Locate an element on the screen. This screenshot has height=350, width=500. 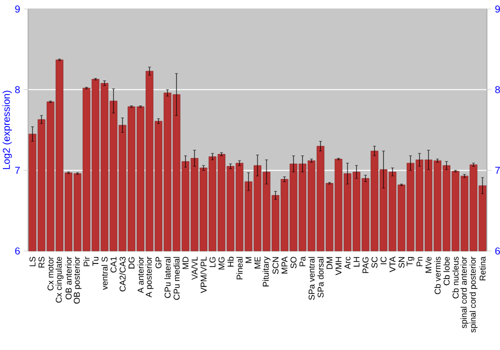
x-tick-label: SCN is located at coordinates (275, 265).